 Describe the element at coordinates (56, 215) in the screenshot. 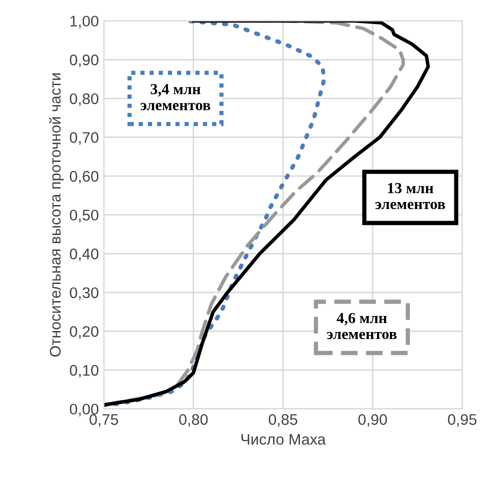

I see `y-axis-title: Относительная высота проточной части` at that location.